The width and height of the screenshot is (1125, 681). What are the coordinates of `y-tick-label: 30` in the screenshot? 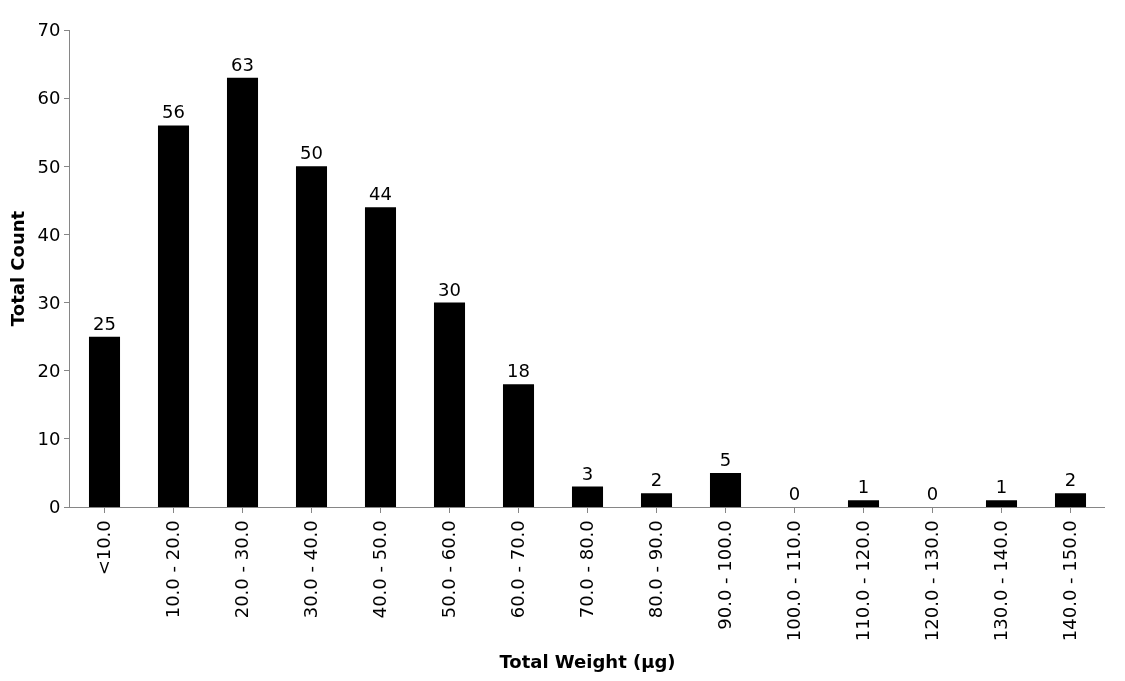 It's located at (49, 302).